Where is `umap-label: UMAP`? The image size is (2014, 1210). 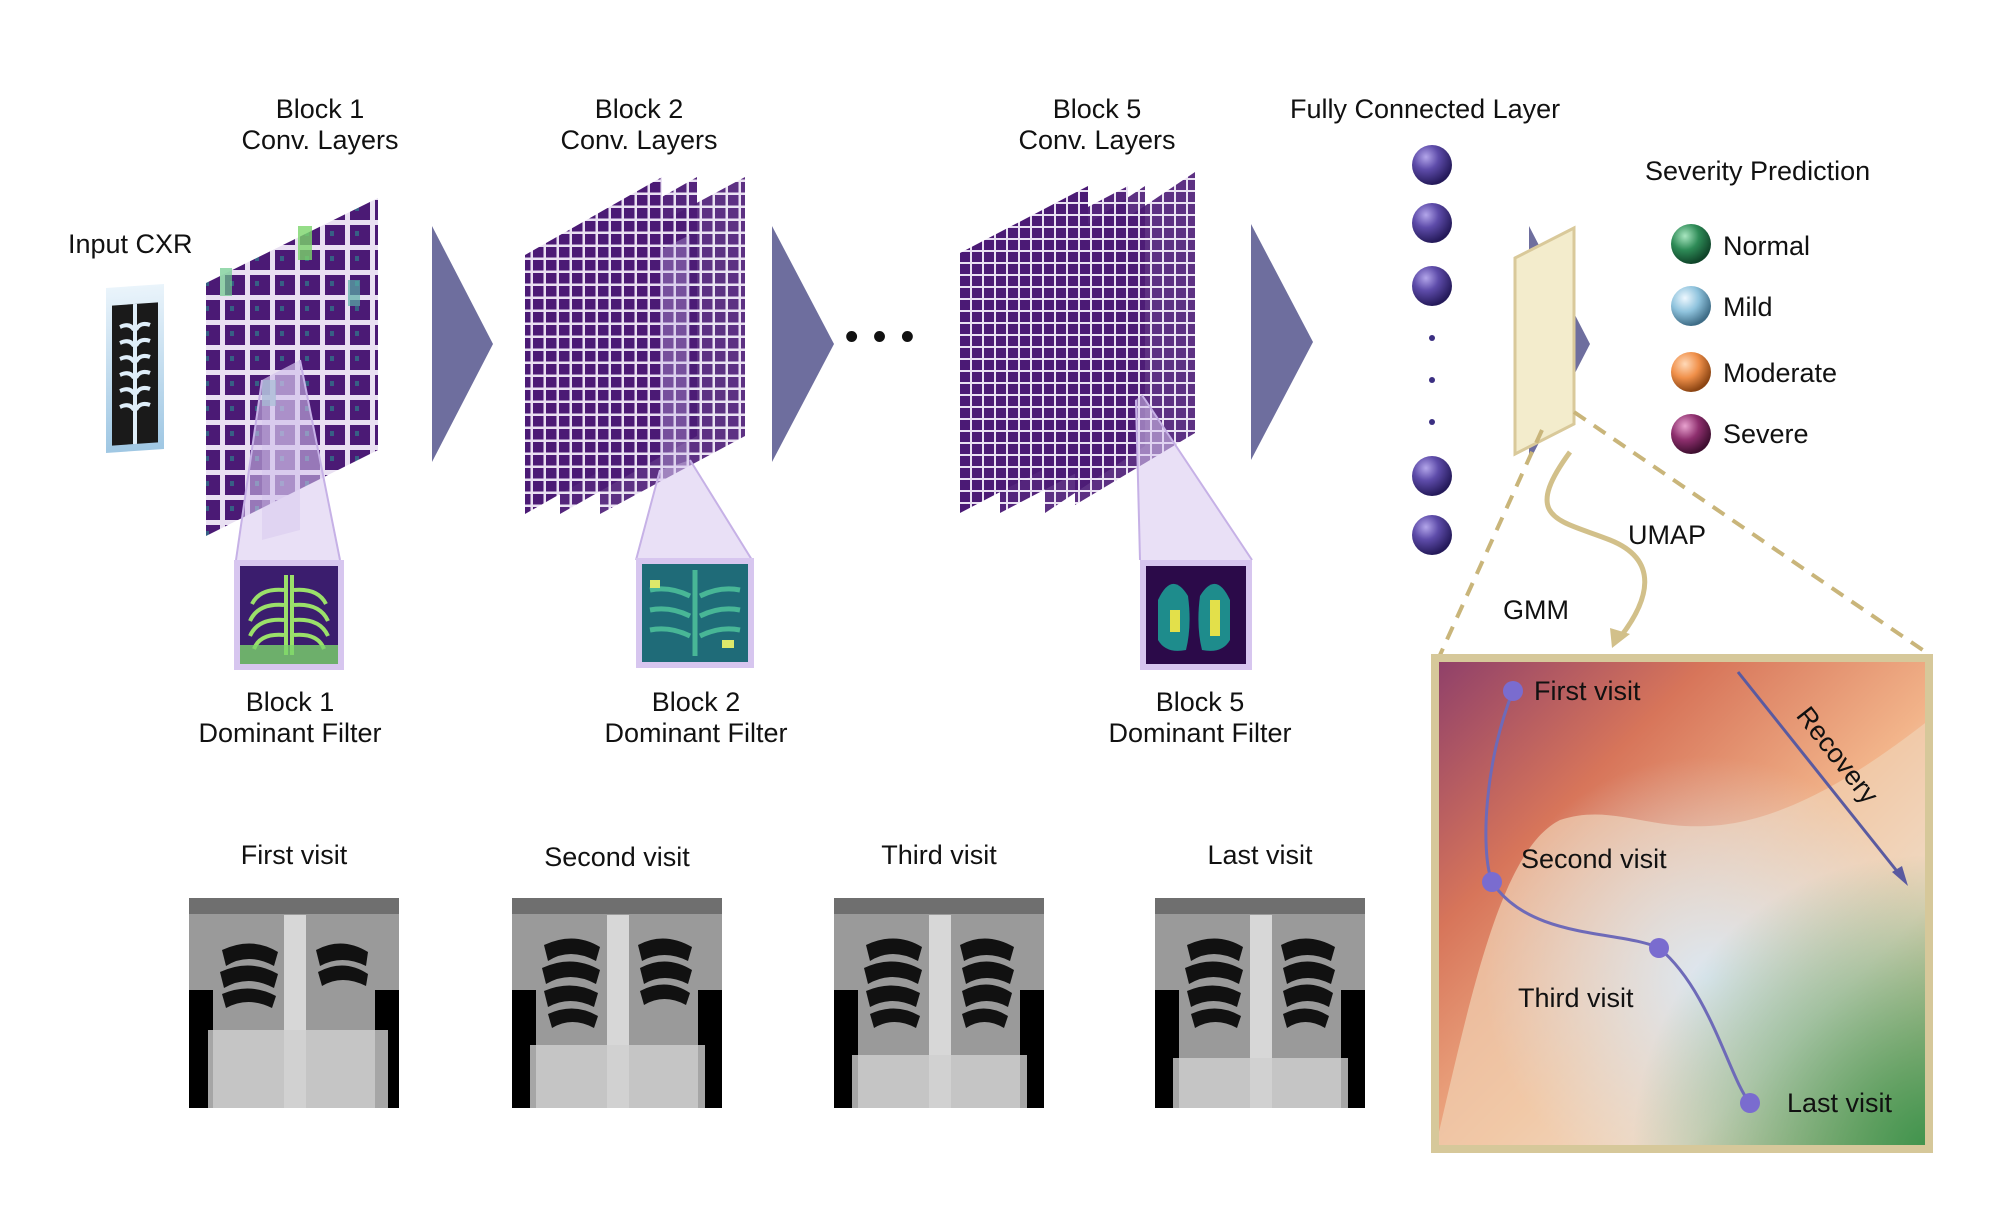
umap-label: UMAP is located at coordinates (1667, 535).